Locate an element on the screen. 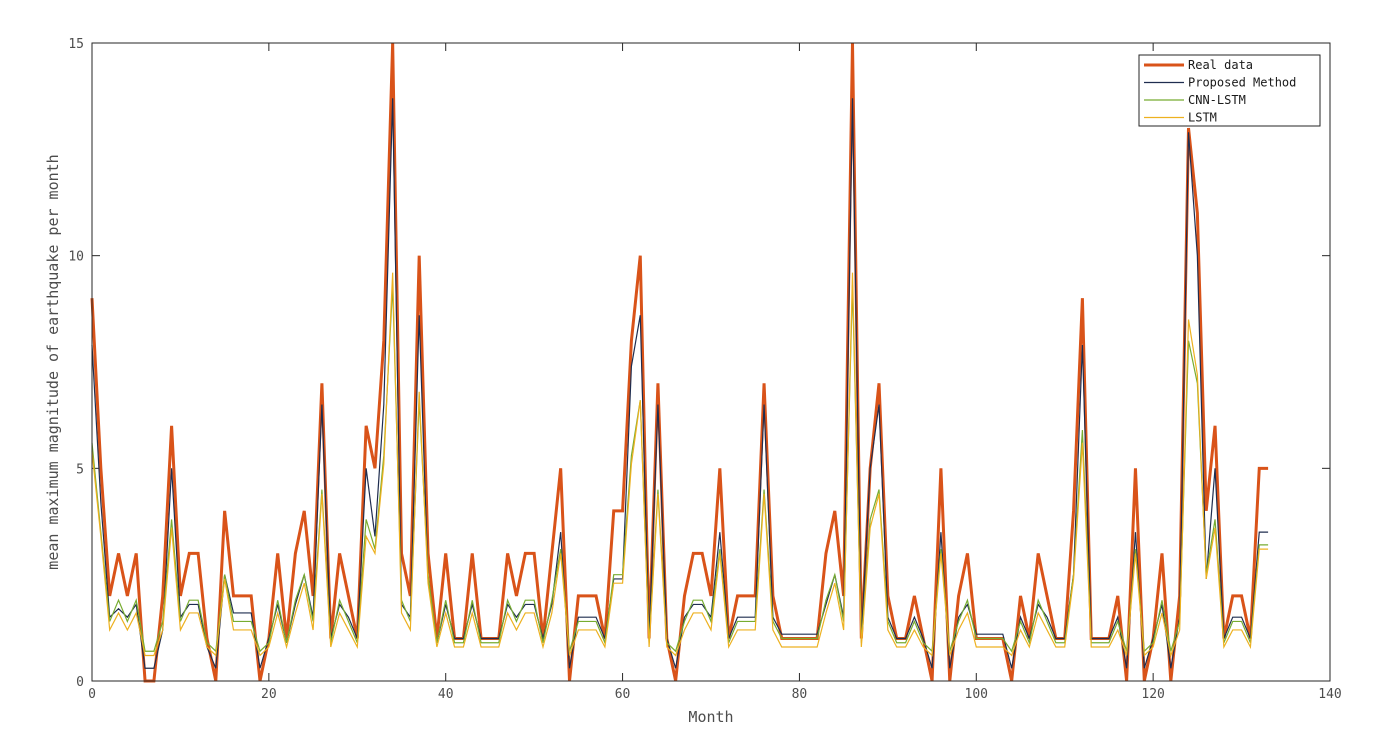 This screenshot has width=1399, height=750. x-tick-label: 60 is located at coordinates (623, 694).